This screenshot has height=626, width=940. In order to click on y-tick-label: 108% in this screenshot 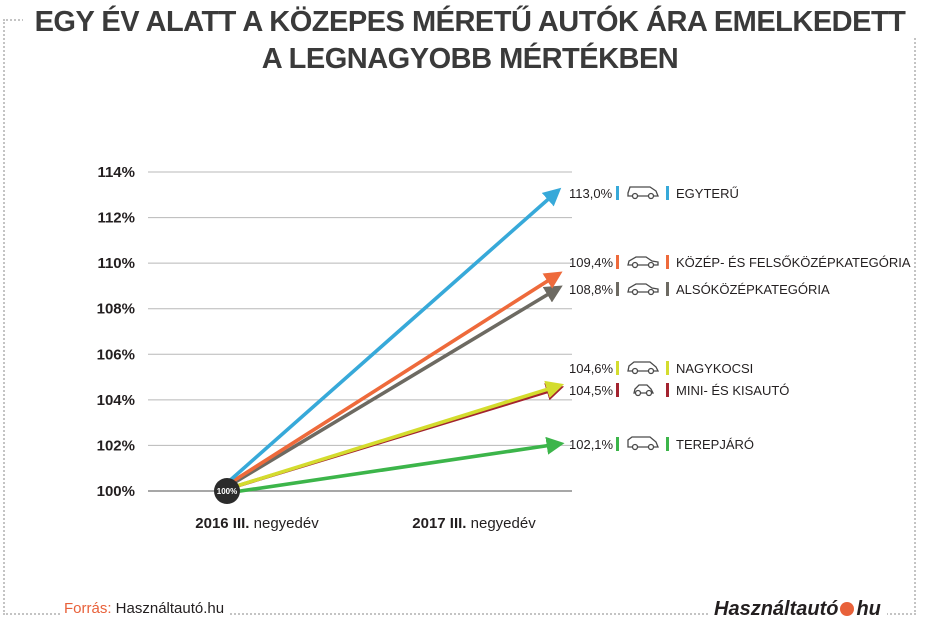, I will do `click(116, 309)`.